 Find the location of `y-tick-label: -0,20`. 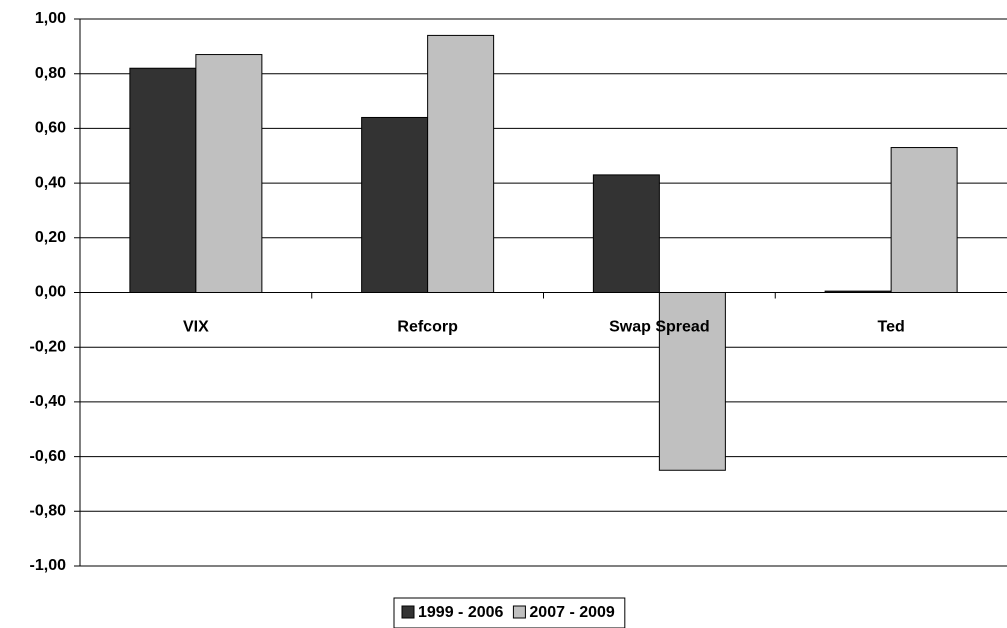

y-tick-label: -0,20 is located at coordinates (48, 346).